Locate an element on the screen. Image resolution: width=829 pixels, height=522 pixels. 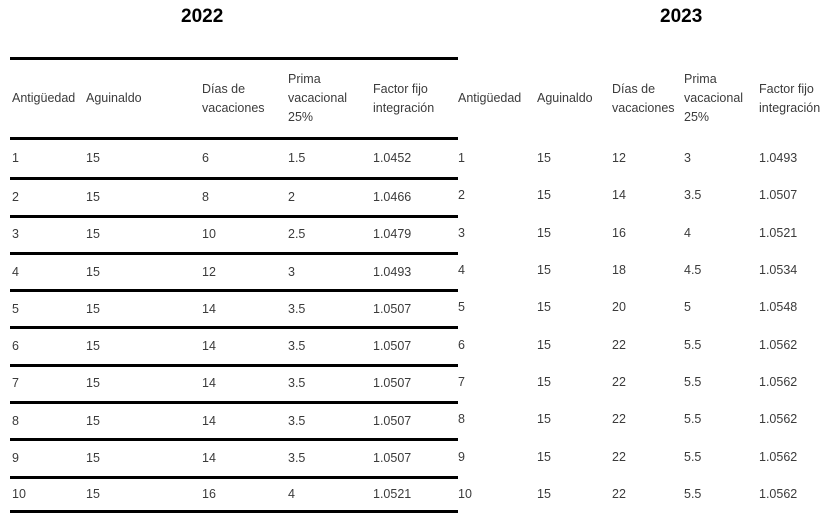
cell-antiguedad: 8 is located at coordinates (461, 419).